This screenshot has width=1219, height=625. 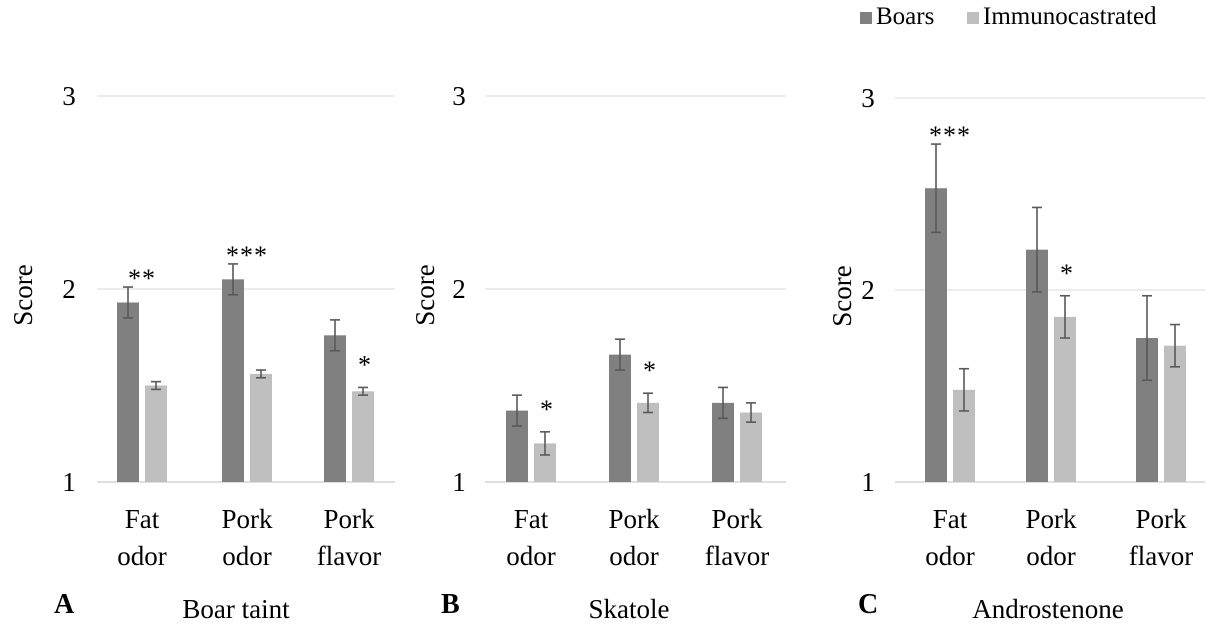 I want to click on panel-caption: Boar taint, so click(x=236, y=609).